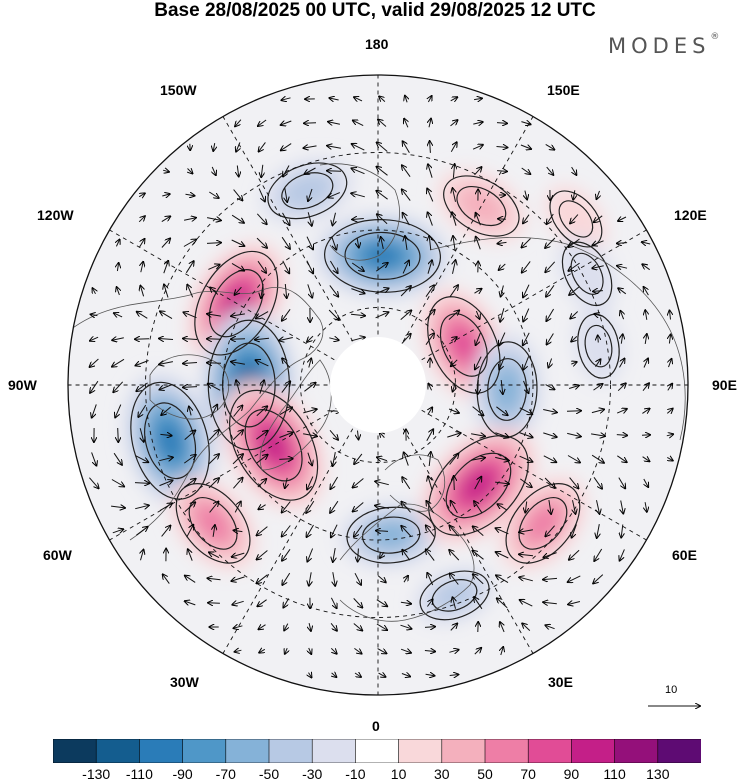 This screenshot has height=783, width=750. What do you see at coordinates (724, 385) in the screenshot?
I see `lon-label-90e: 90E` at bounding box center [724, 385].